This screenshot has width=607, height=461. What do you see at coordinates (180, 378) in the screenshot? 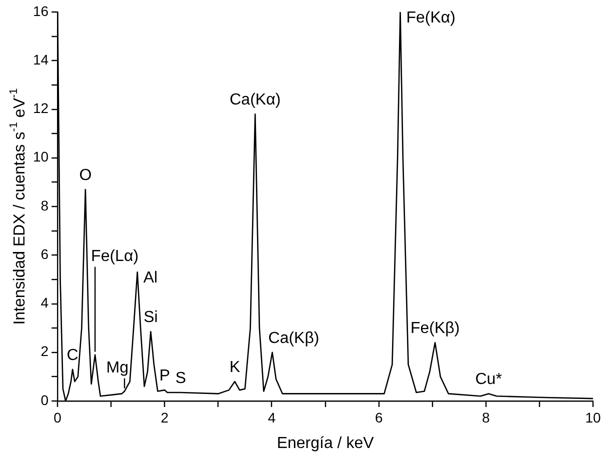
I see `annotation: S` at bounding box center [180, 378].